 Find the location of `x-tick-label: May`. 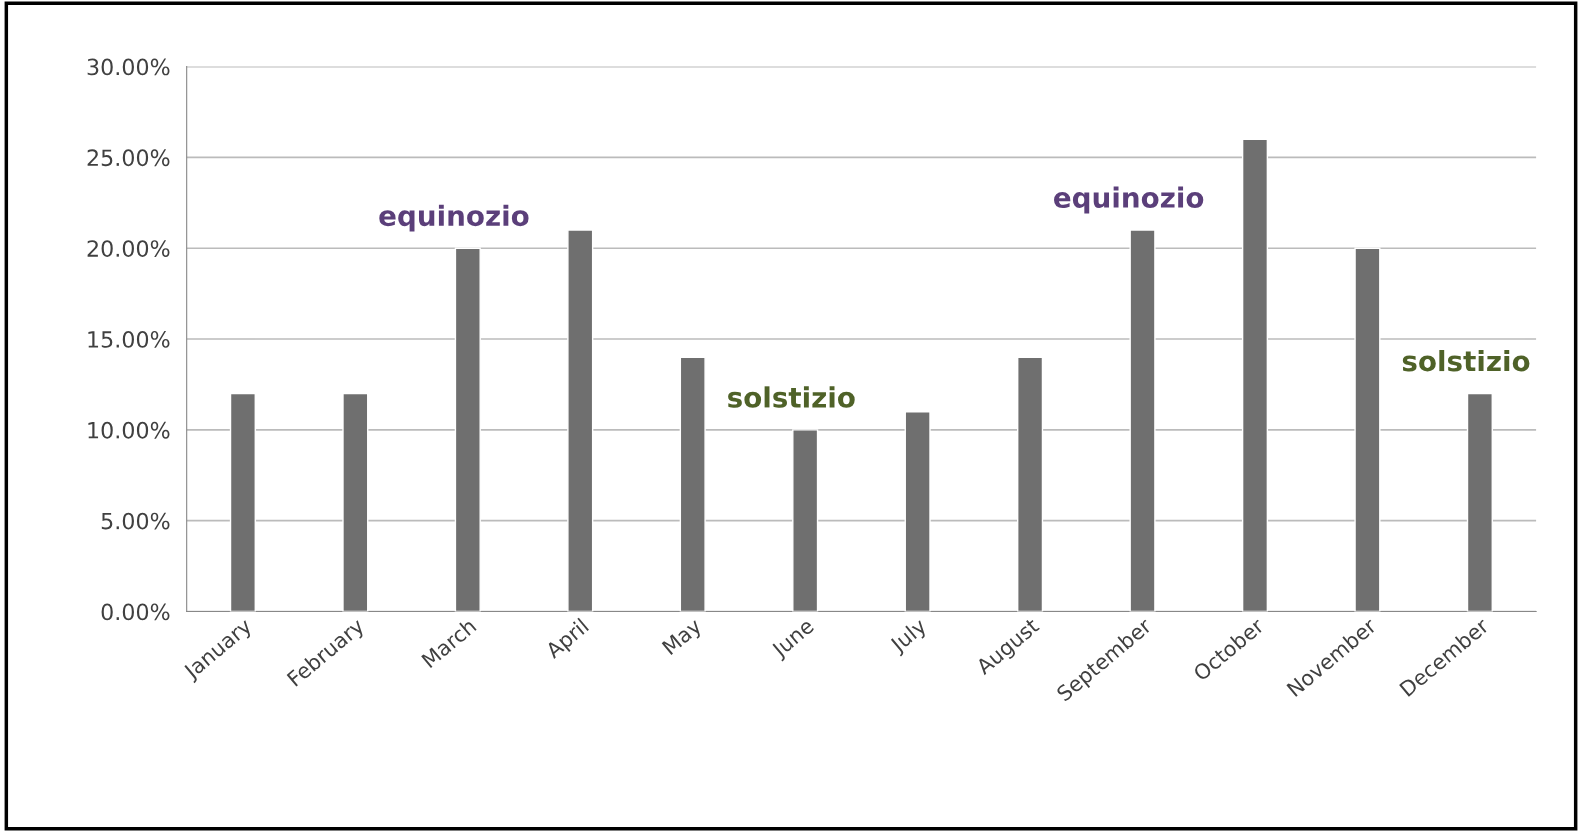

x-tick-label: May is located at coordinates (683, 638).